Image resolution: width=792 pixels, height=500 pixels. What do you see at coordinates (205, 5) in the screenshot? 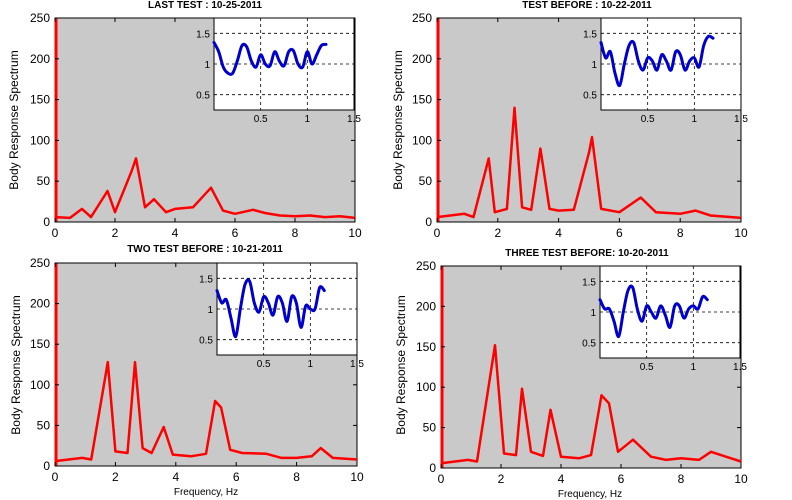
I see `subplot-title: LAST TEST : 10-25-2011` at bounding box center [205, 5].